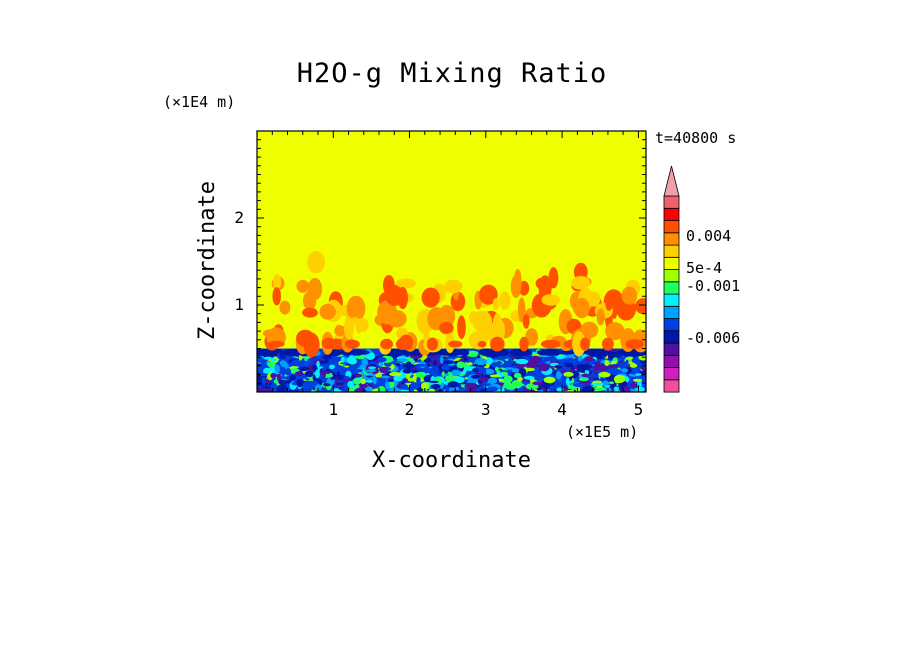  I want to click on x-tick-label: 2, so click(410, 409).